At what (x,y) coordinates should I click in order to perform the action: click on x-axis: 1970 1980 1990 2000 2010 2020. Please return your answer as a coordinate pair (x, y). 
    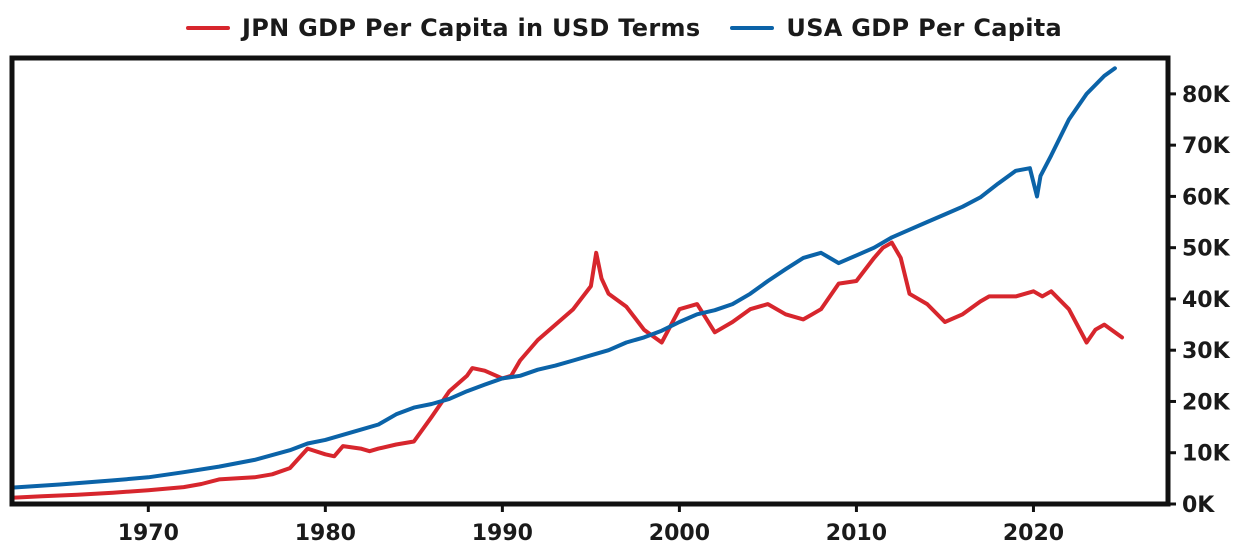
    Looking at the image, I should click on (591, 525).